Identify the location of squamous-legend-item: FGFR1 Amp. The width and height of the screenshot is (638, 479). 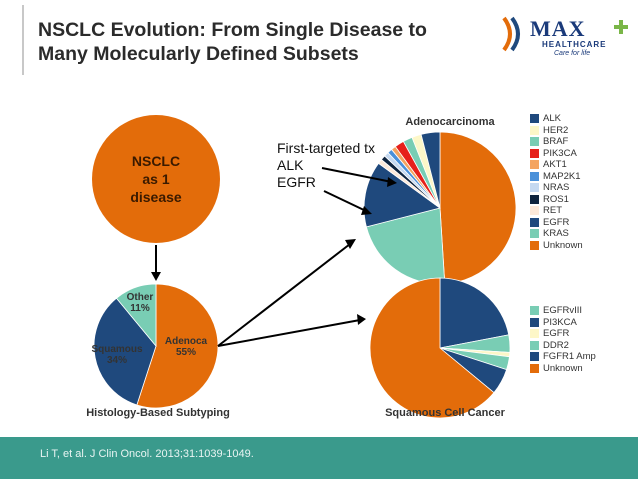
(563, 357).